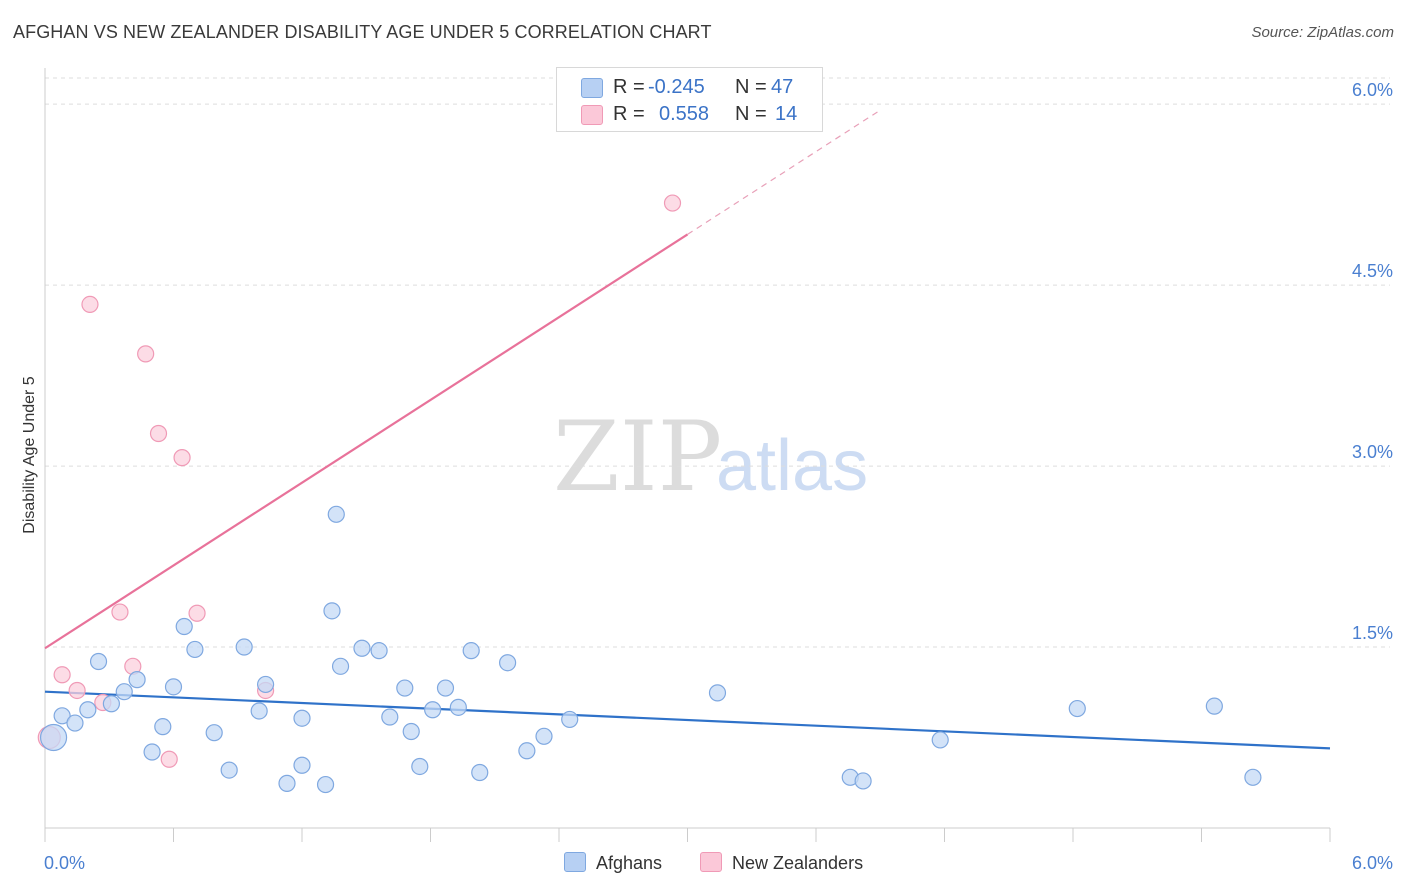  Describe the element at coordinates (64, 863) in the screenshot. I see `x-tick-label: 0.0%` at that location.